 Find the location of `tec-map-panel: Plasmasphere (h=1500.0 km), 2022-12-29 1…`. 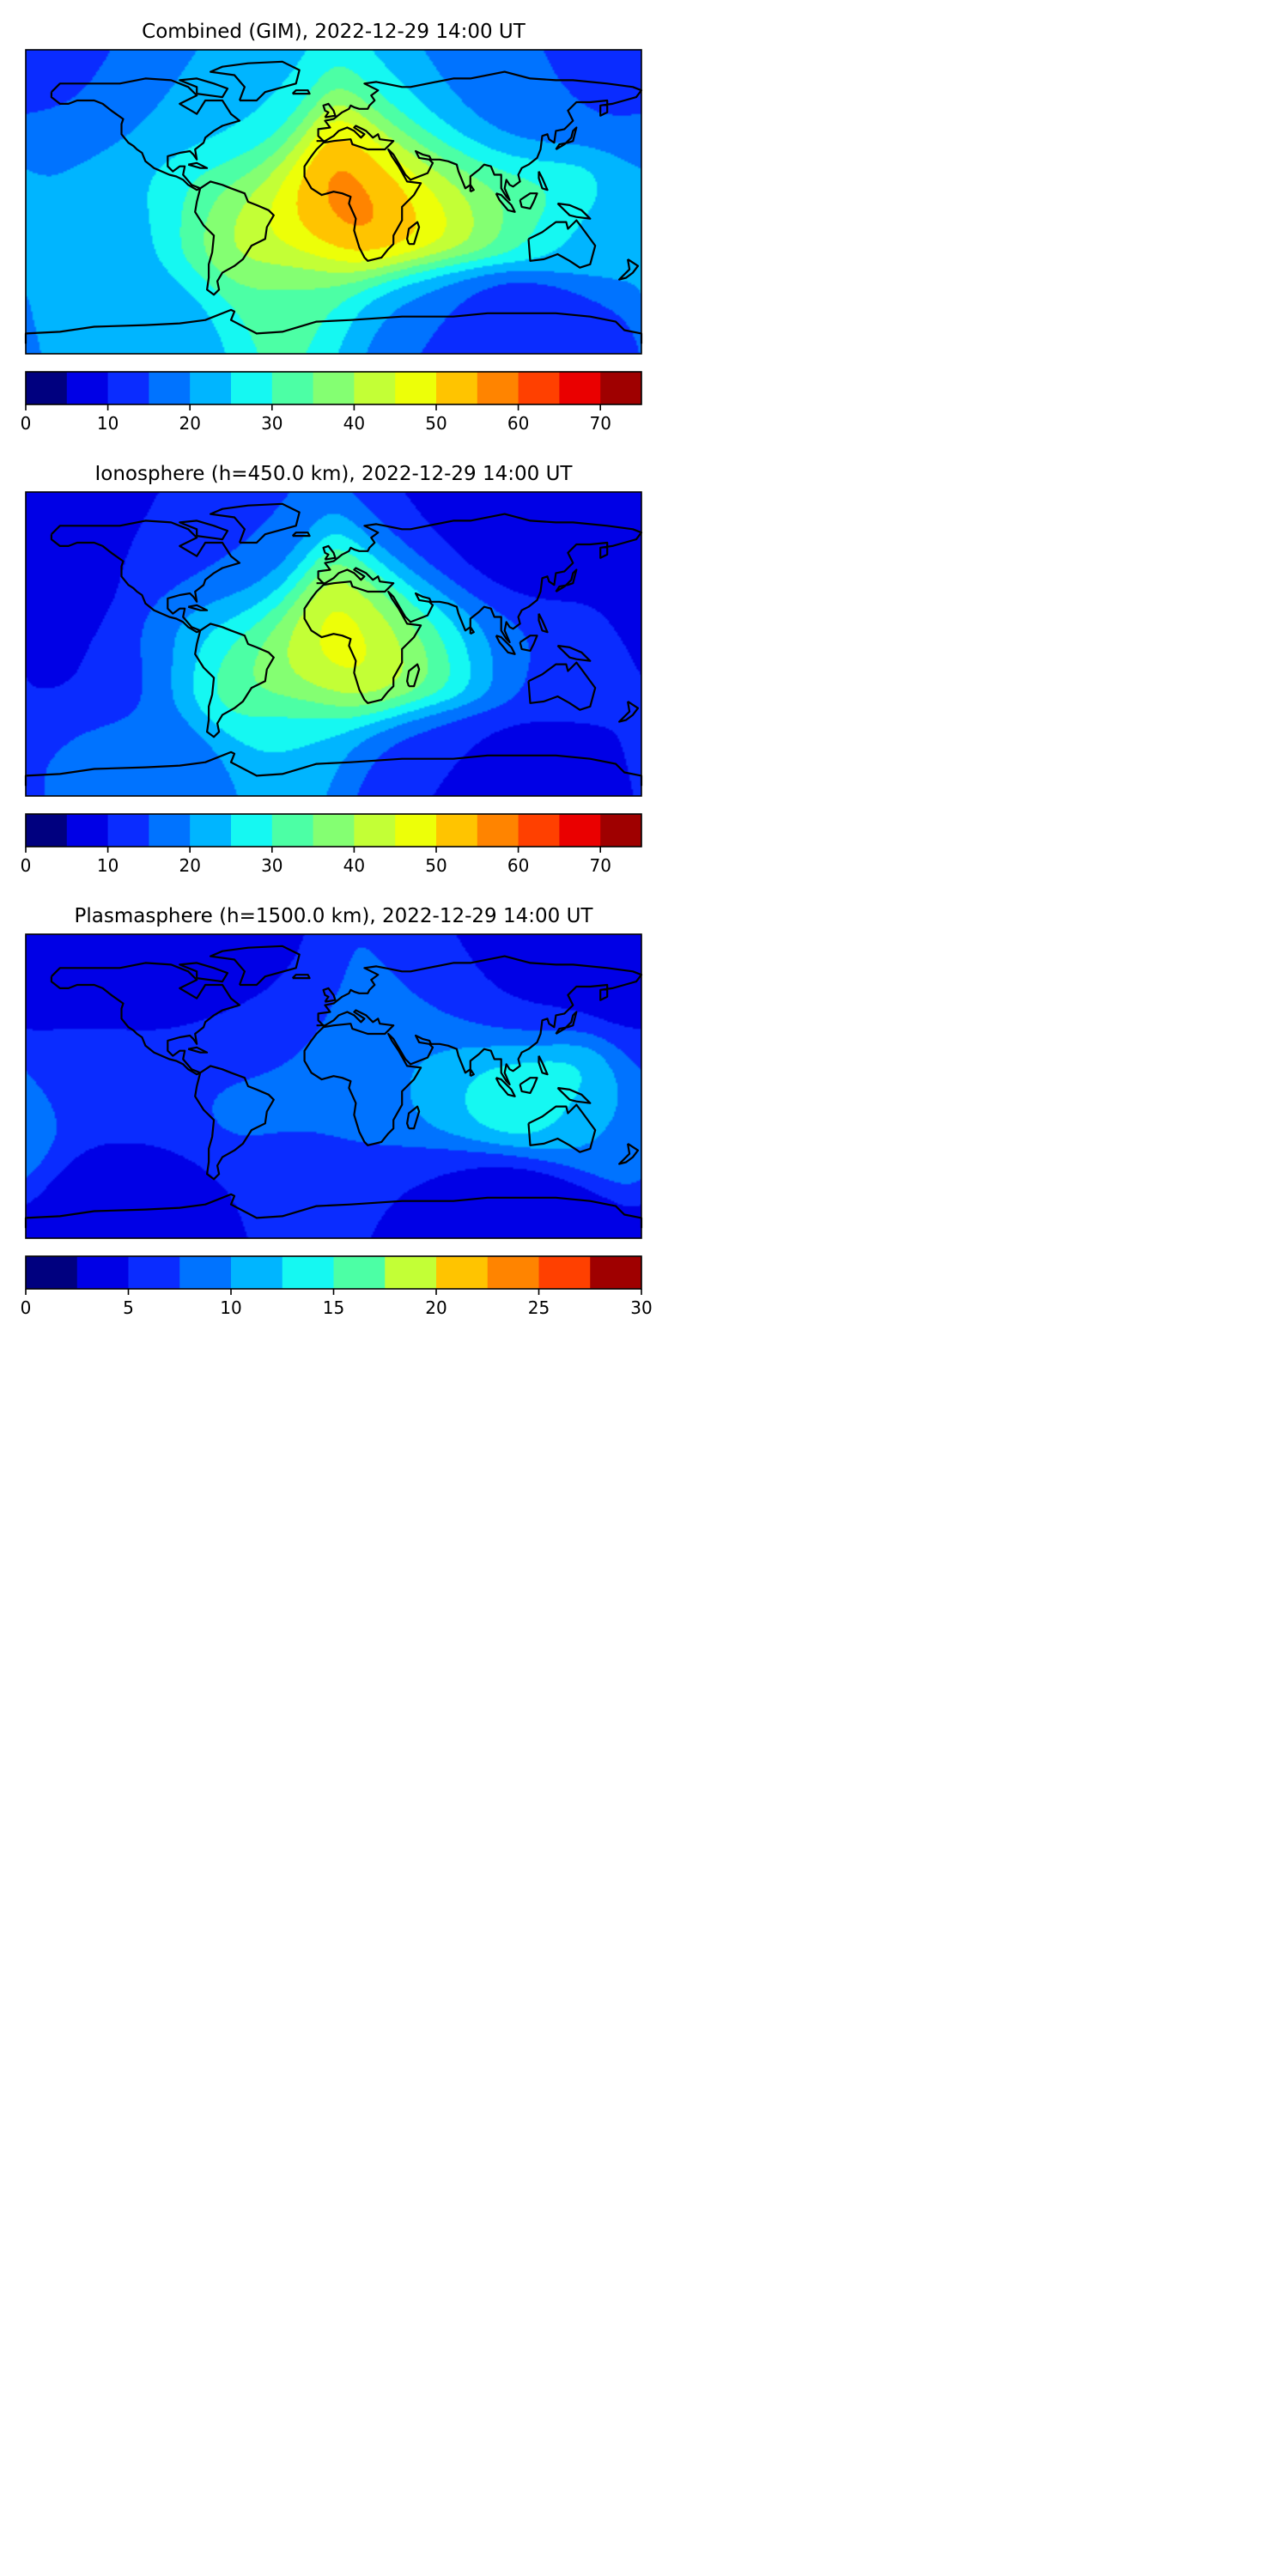

tec-map-panel: Plasmasphere (h=1500.0 km), 2022-12-29 1… is located at coordinates (337, 1111).